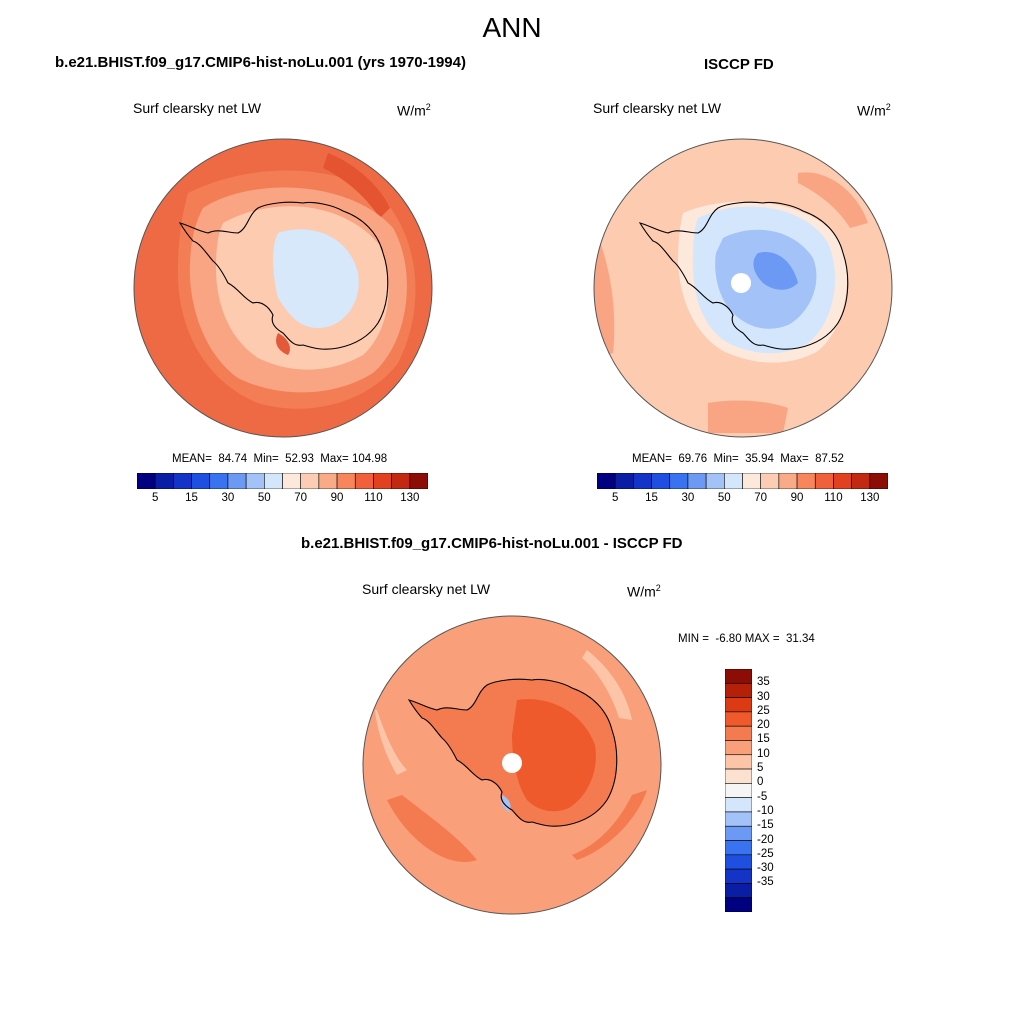 This screenshot has height=1024, width=1024. What do you see at coordinates (264, 498) in the screenshot?
I see `colorbar-tick-label: 50` at bounding box center [264, 498].